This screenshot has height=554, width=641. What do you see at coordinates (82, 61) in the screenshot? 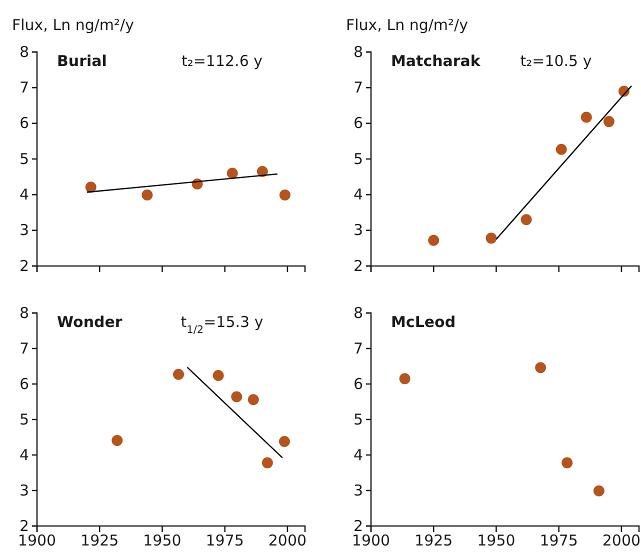
I see `chart-title: Burial` at bounding box center [82, 61].